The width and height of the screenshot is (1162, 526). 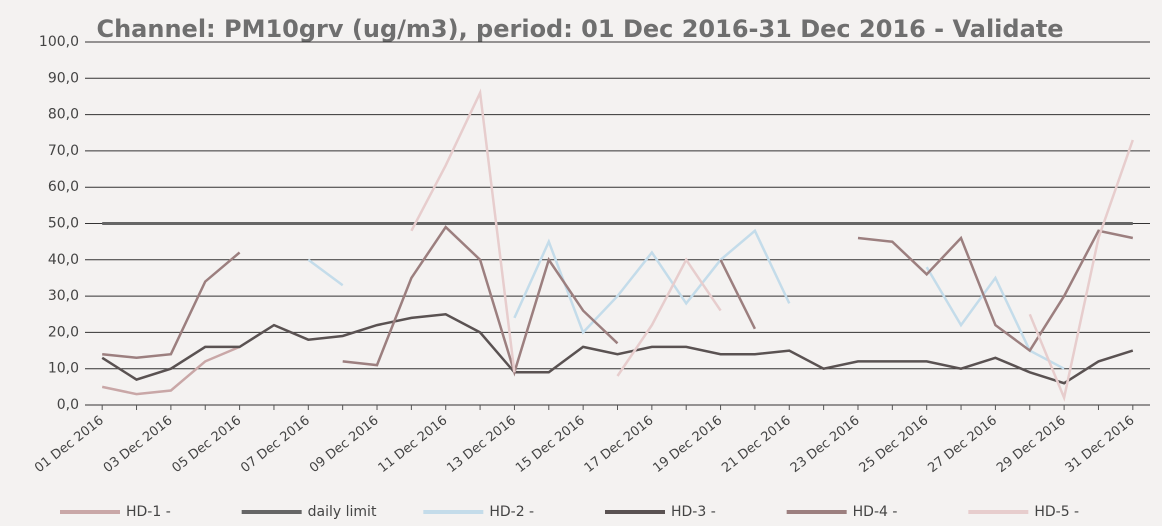 I want to click on x-tick-label: 07 Dec 2016, so click(x=275, y=444).